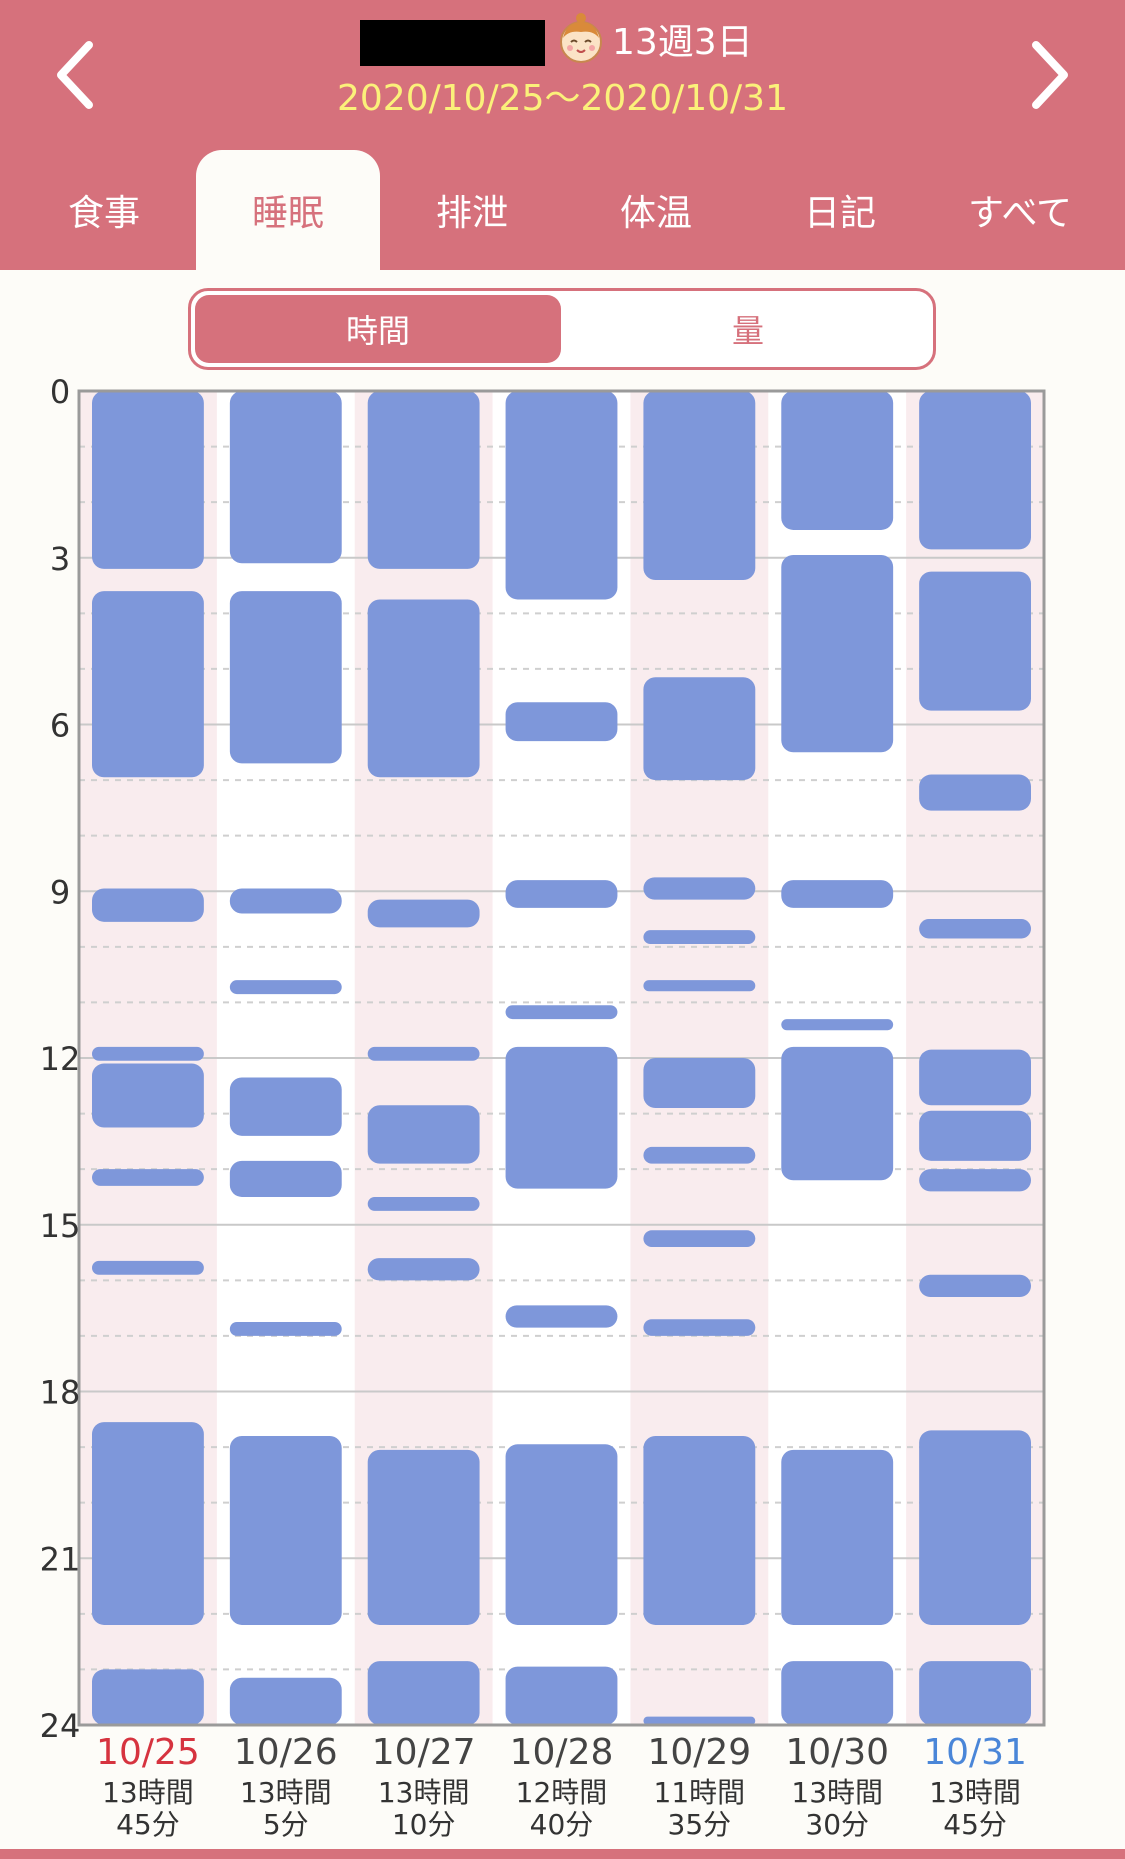 The width and height of the screenshot is (1125, 1859). What do you see at coordinates (682, 42) in the screenshot?
I see `baby-age-text: 13週3日` at bounding box center [682, 42].